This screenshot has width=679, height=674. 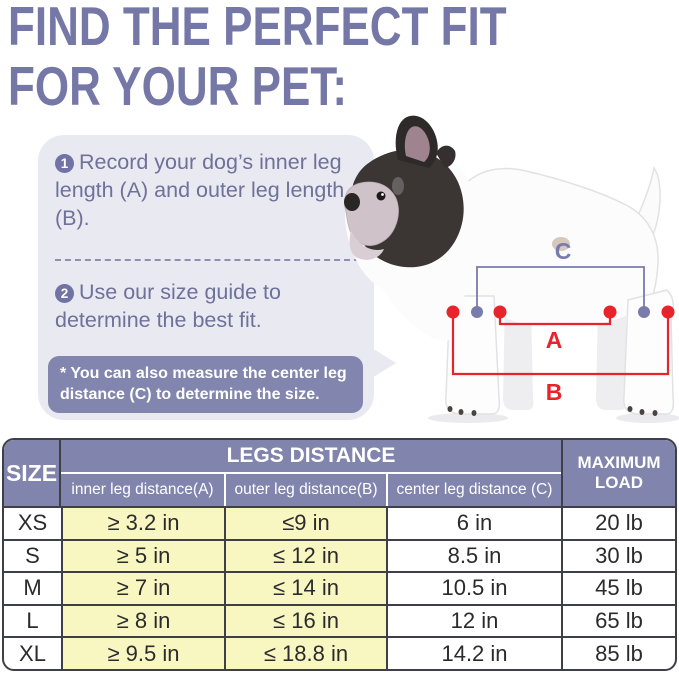 What do you see at coordinates (561, 244) in the screenshot?
I see `dog-fur-spot` at bounding box center [561, 244].